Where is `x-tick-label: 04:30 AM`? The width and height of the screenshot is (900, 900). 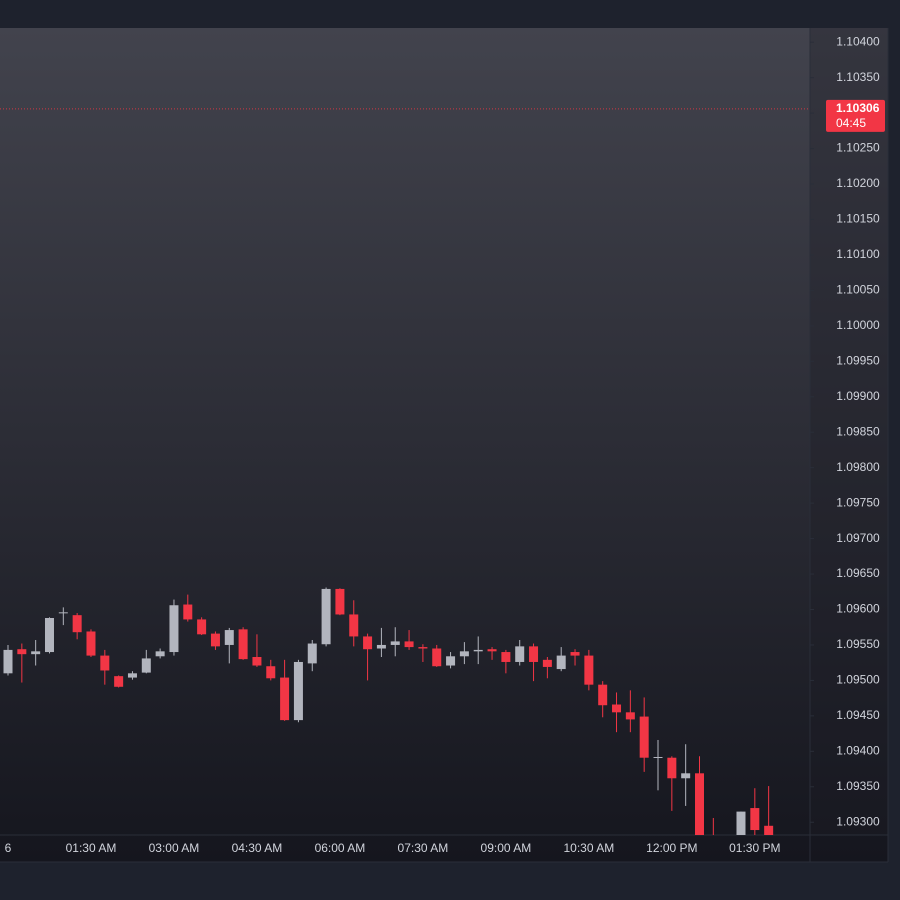 x-tick-label: 04:30 AM is located at coordinates (257, 848).